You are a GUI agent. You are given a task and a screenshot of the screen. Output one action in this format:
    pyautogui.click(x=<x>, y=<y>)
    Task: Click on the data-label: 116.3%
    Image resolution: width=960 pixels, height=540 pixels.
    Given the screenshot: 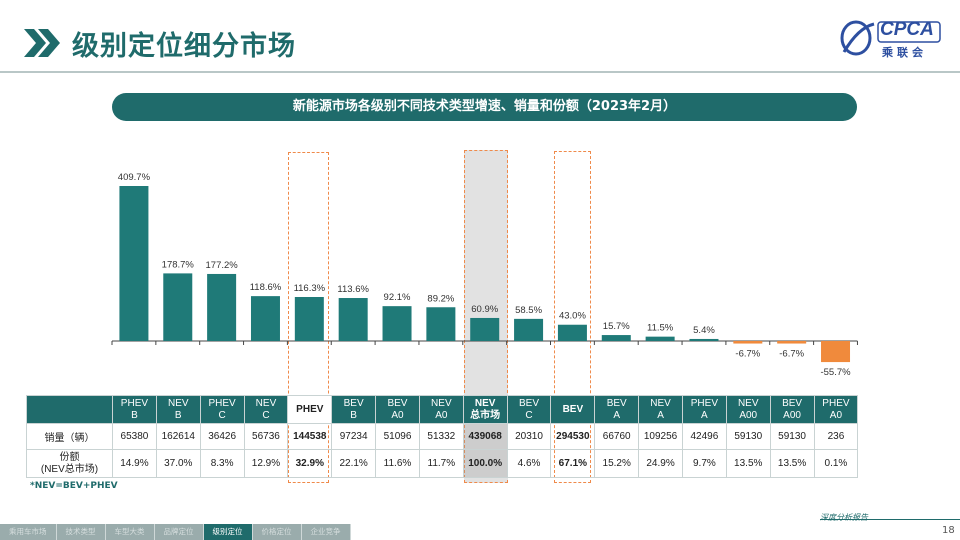 What is the action you would take?
    pyautogui.click(x=310, y=288)
    